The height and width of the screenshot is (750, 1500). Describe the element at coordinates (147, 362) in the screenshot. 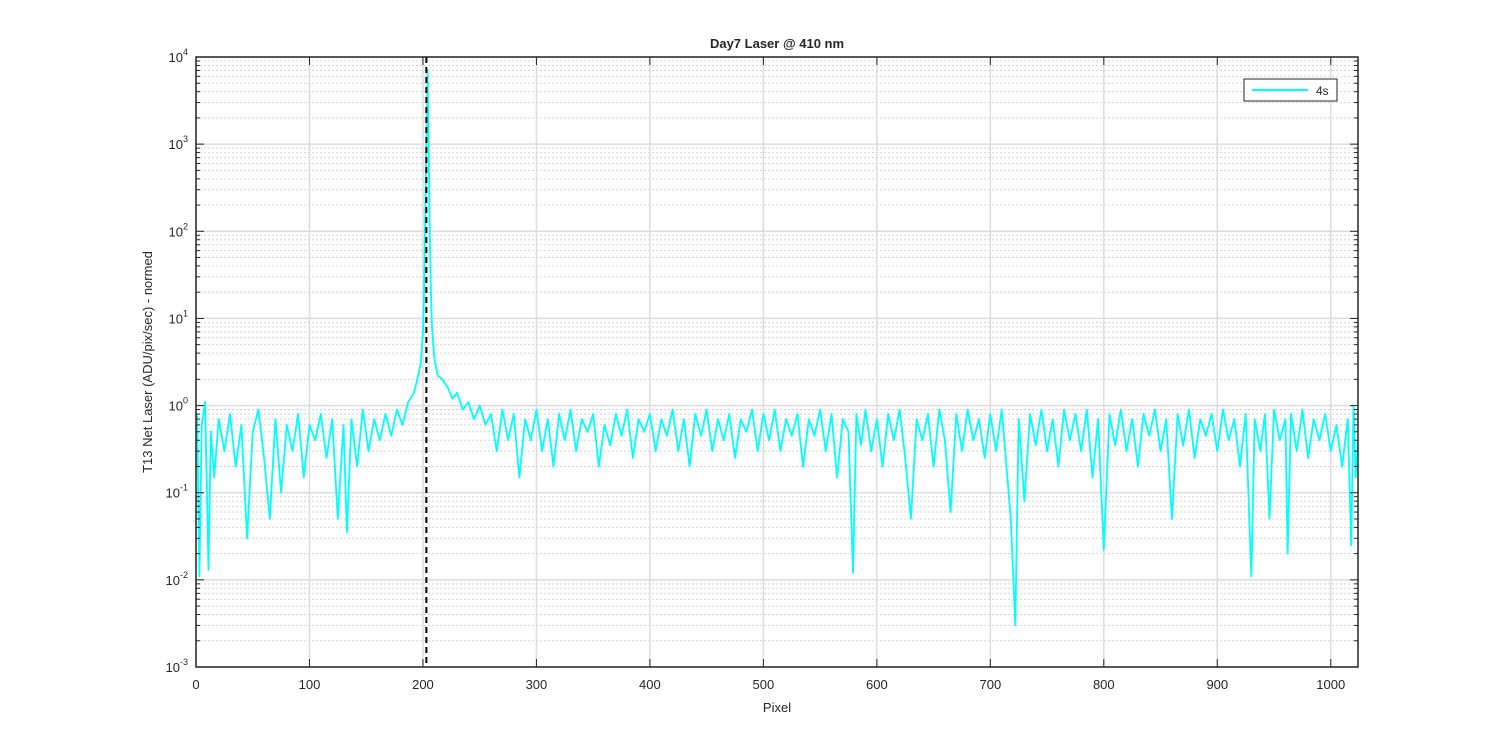

I see `y-axis-label: T13 Net Laser (ADU/pix/sec) - normed` at that location.